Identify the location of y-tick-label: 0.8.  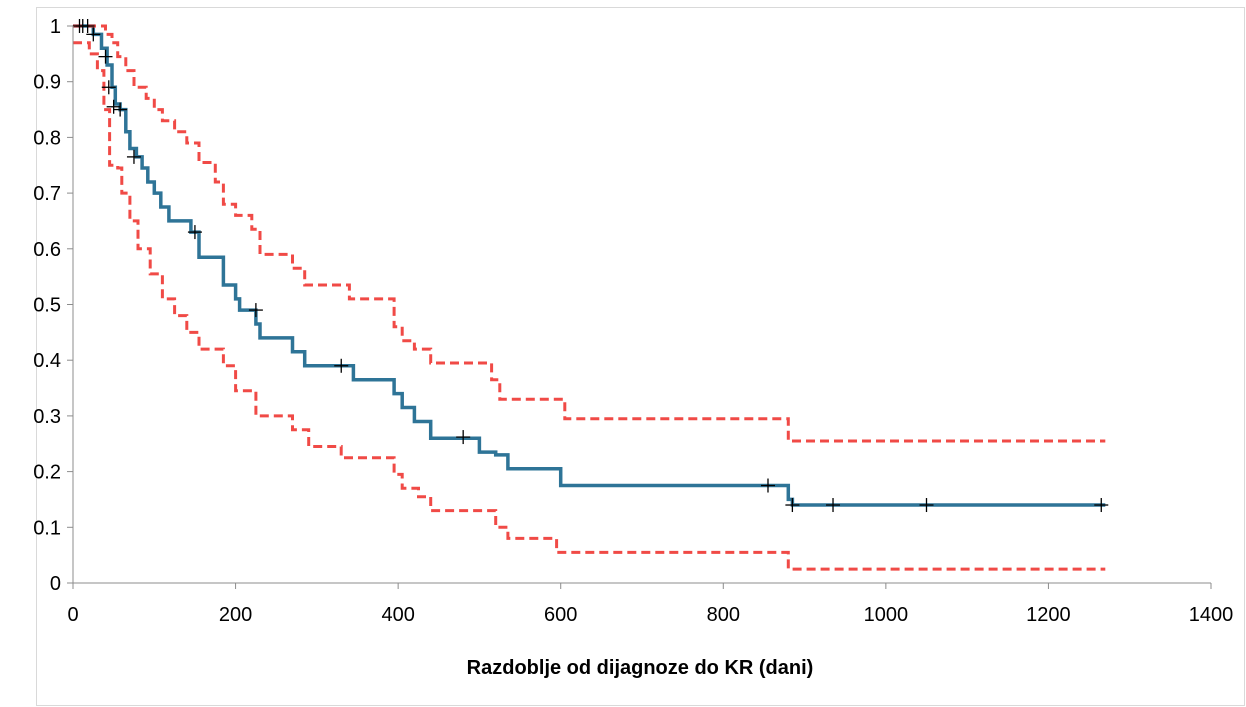
(47, 138).